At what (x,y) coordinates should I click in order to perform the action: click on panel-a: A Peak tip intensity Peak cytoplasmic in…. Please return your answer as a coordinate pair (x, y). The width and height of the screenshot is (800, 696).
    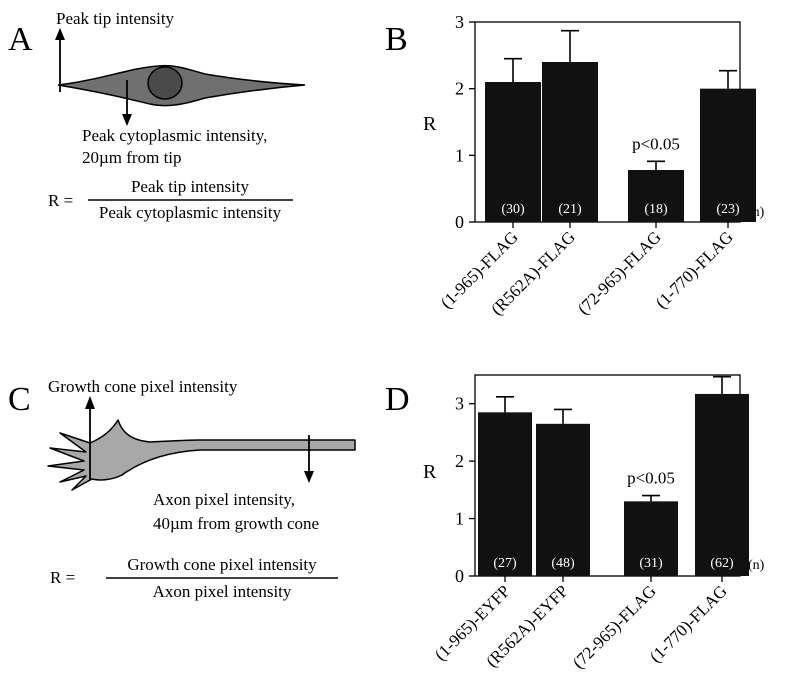
    Looking at the image, I should click on (157, 115).